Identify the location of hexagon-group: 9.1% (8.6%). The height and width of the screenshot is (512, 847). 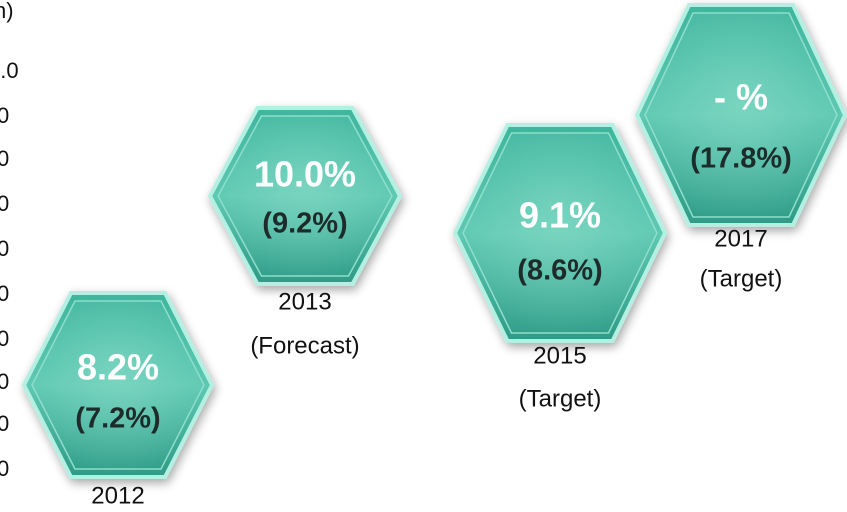
(560, 233).